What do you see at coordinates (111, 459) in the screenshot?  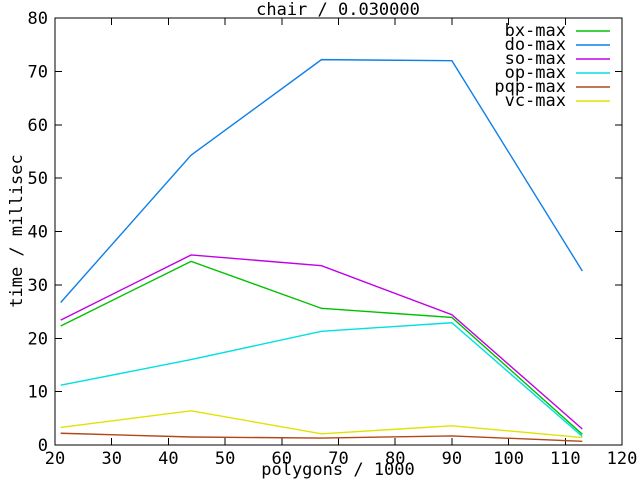 I see `x-tick-label: 30` at bounding box center [111, 459].